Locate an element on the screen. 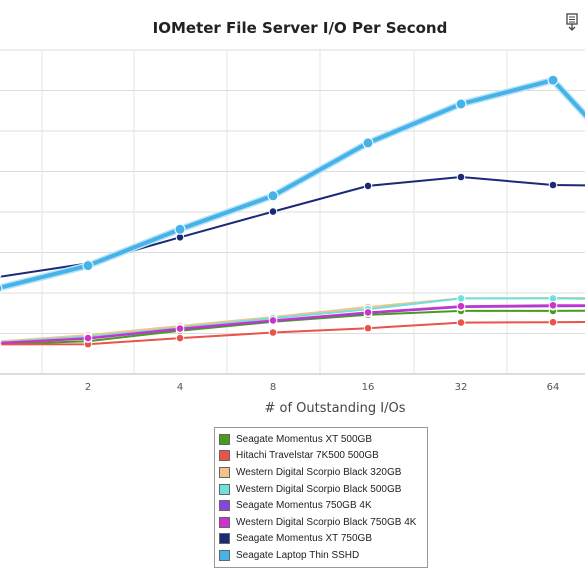 The image size is (585, 585). legend-label: Western Digital Scorpio Black 750GB 4K is located at coordinates (326, 522).